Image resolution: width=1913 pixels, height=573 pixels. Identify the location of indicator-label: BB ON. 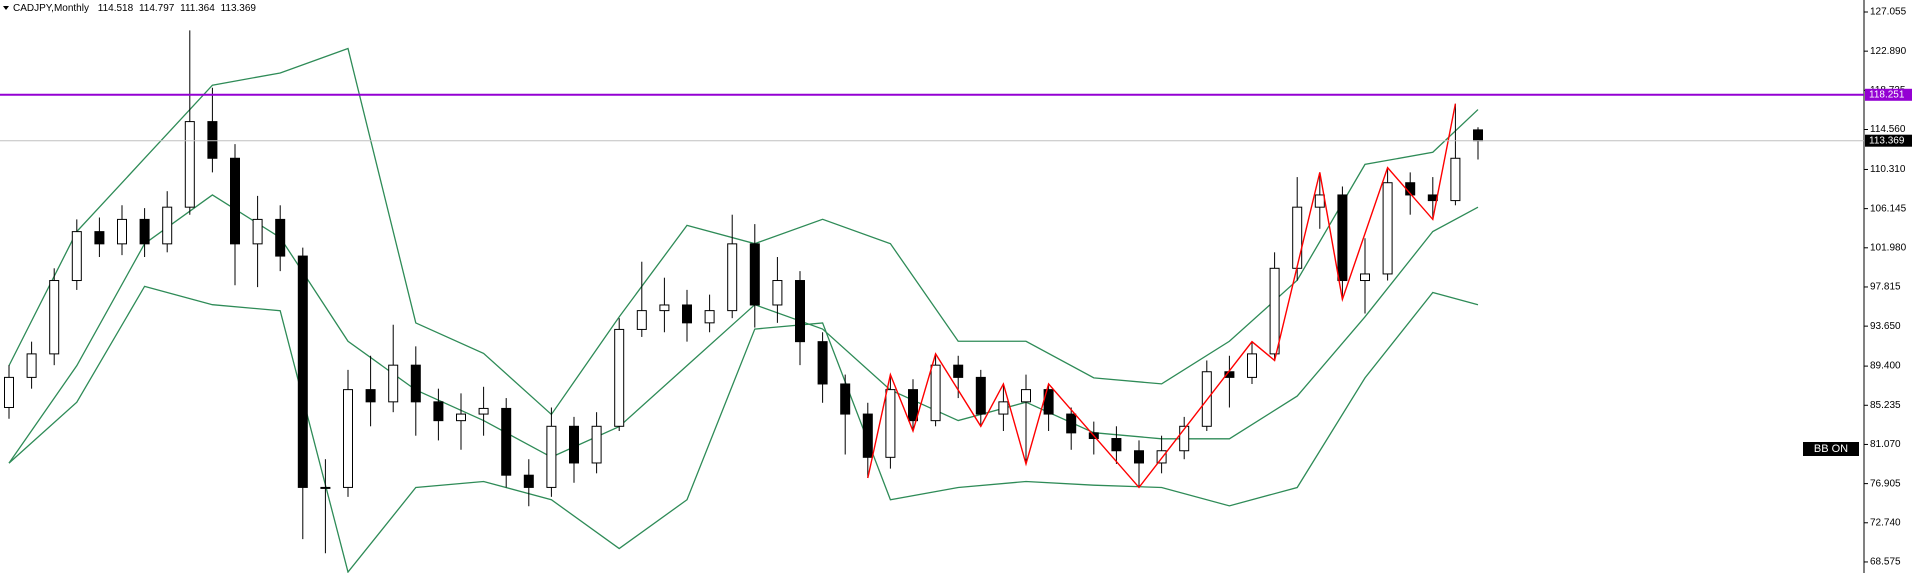
(1831, 449).